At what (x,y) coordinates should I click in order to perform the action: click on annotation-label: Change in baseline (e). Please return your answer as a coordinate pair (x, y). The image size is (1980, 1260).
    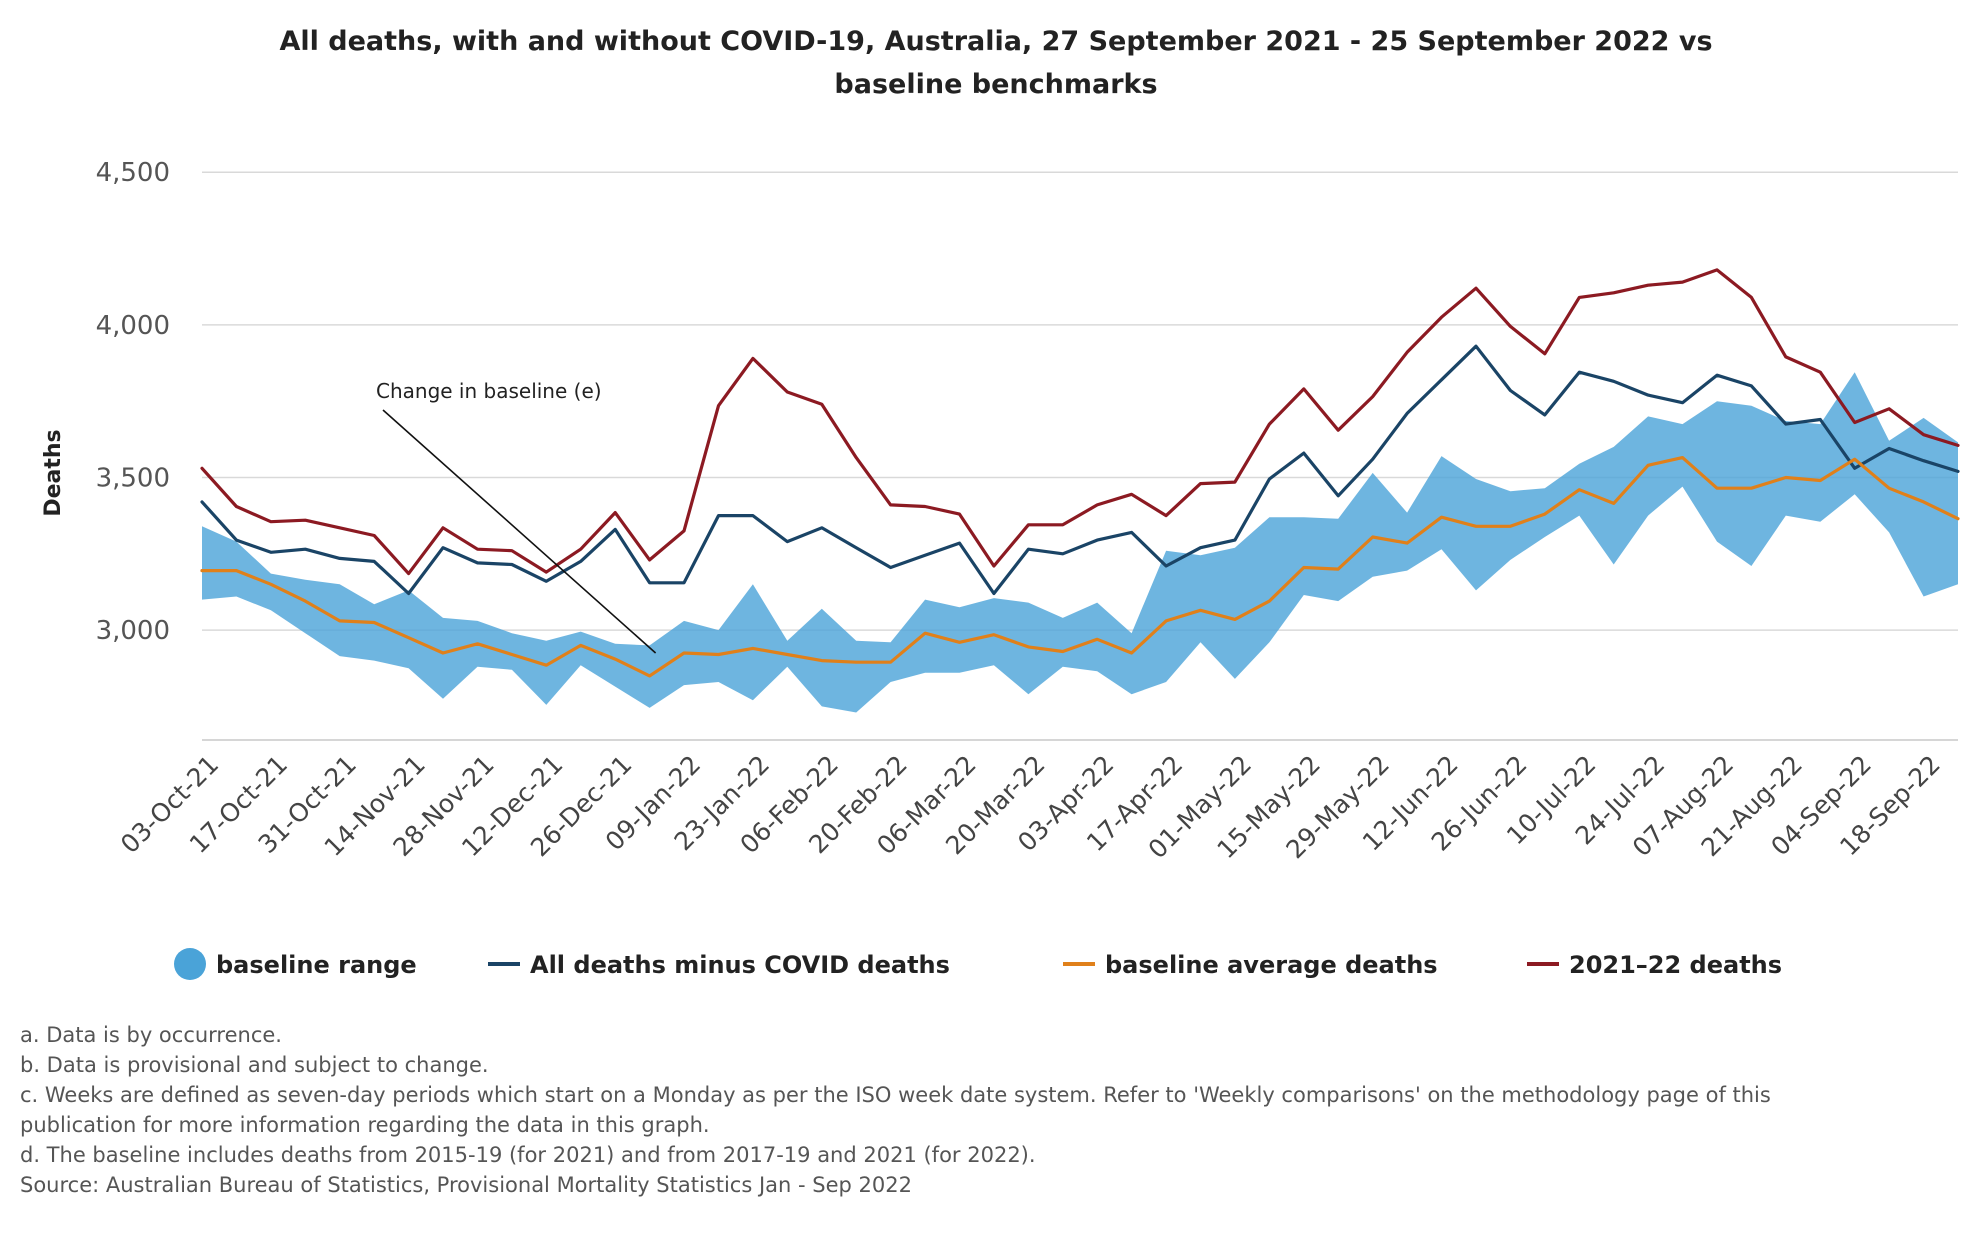
    Looking at the image, I should click on (489, 391).